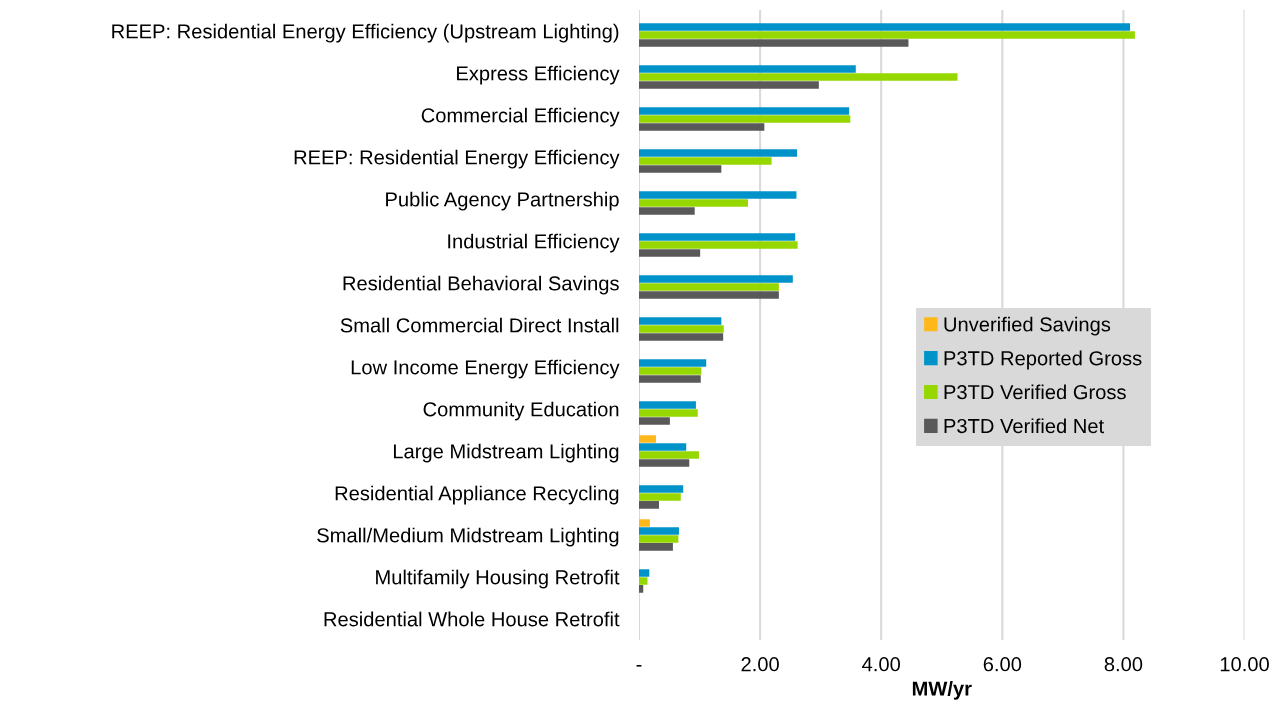 The image size is (1287, 719). I want to click on y-tick-label: Small Commercial Direct Install, so click(479, 325).